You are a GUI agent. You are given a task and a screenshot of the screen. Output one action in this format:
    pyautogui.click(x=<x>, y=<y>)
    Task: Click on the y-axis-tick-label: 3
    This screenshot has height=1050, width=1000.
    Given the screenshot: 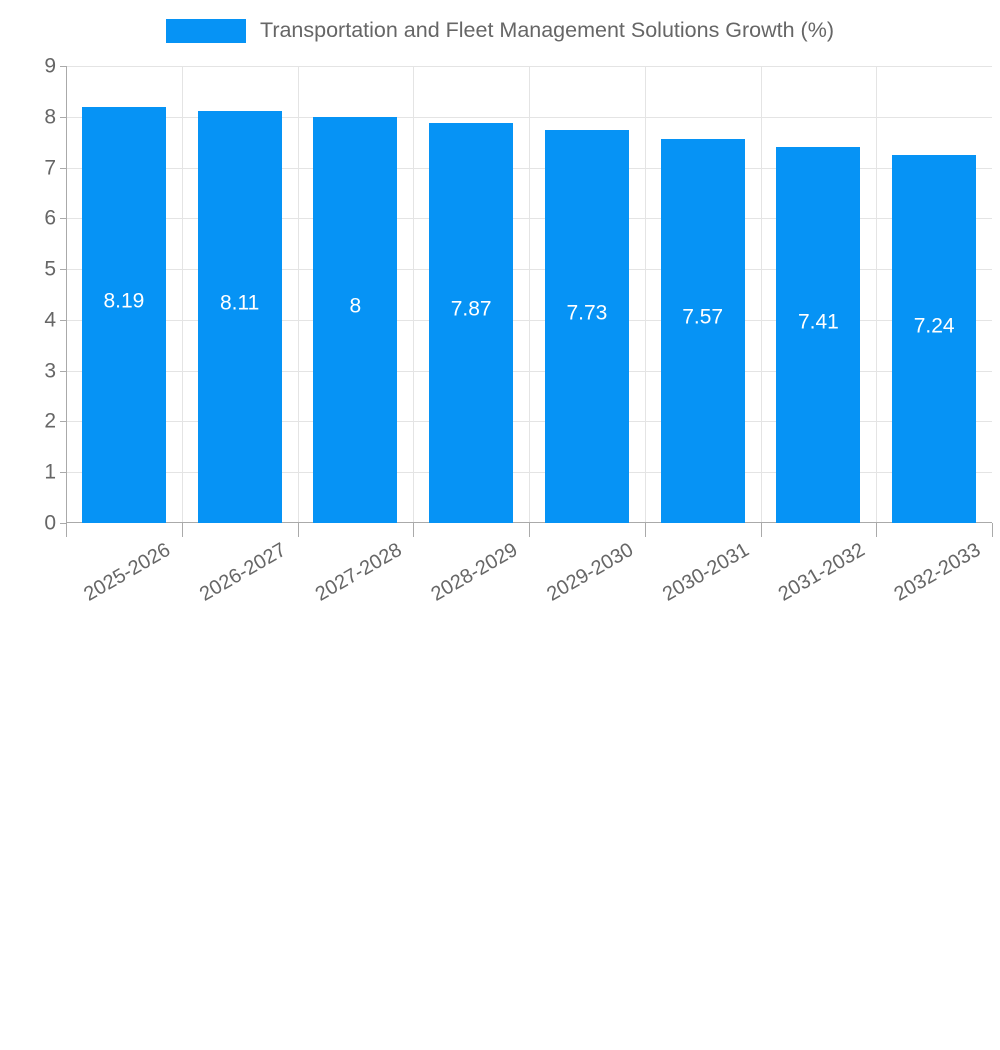 What is the action you would take?
    pyautogui.click(x=50, y=371)
    